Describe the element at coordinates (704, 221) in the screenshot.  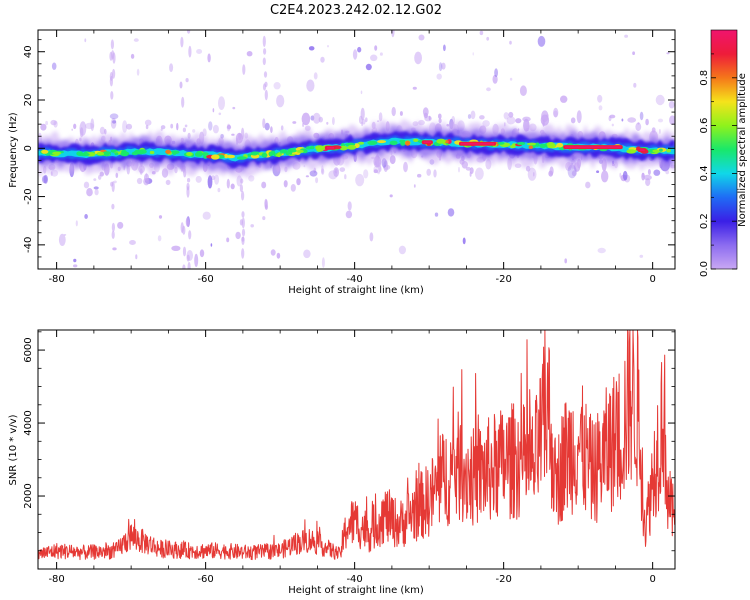
I see `colorbar-tick-label: 0.2` at that location.